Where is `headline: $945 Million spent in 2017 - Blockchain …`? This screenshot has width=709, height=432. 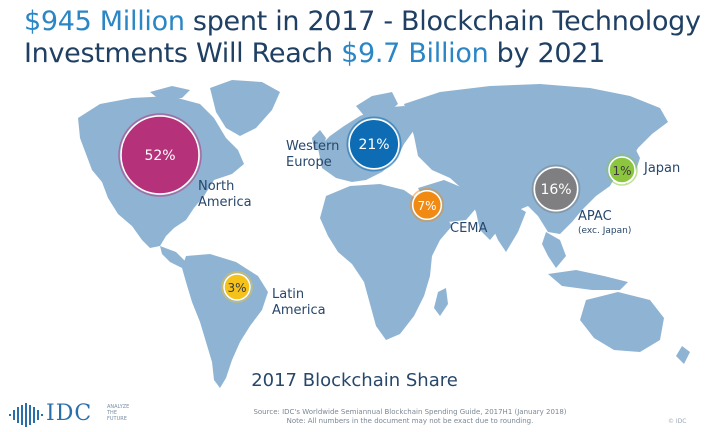 headline: $945 Million spent in 2017 - Blockchain … is located at coordinates (362, 38).